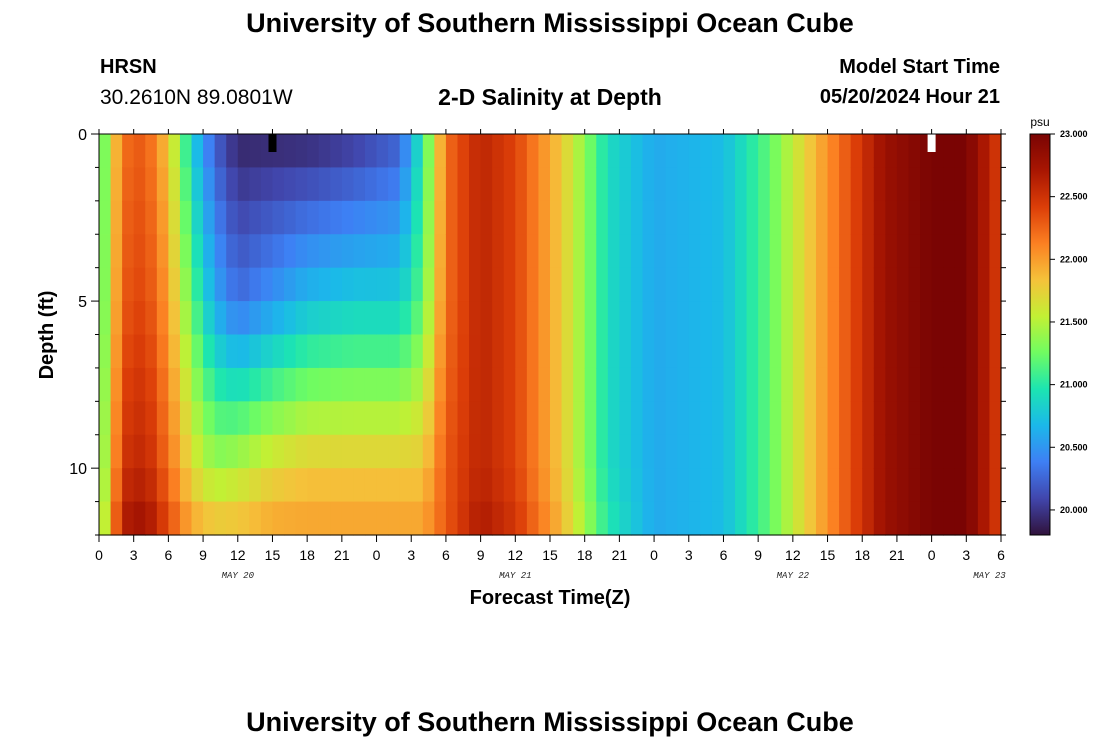 Image resolution: width=1100 pixels, height=750 pixels. I want to click on x-tick-label: 9, so click(481, 555).